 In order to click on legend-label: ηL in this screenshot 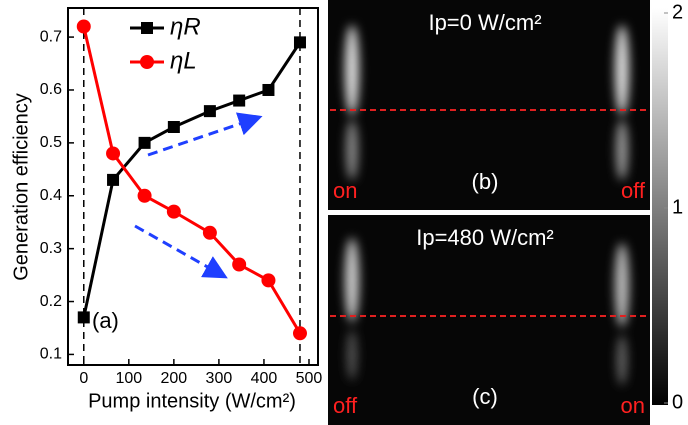, I will do `click(183, 60)`.